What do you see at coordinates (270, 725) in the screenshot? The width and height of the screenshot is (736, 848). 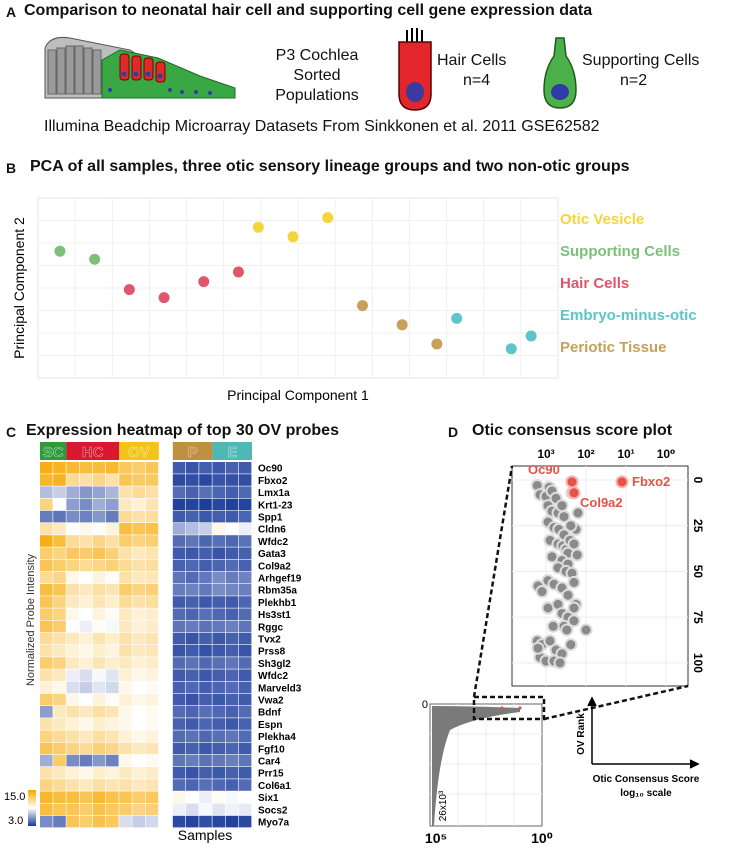 I see `heatmap-gene-label: Espn` at bounding box center [270, 725].